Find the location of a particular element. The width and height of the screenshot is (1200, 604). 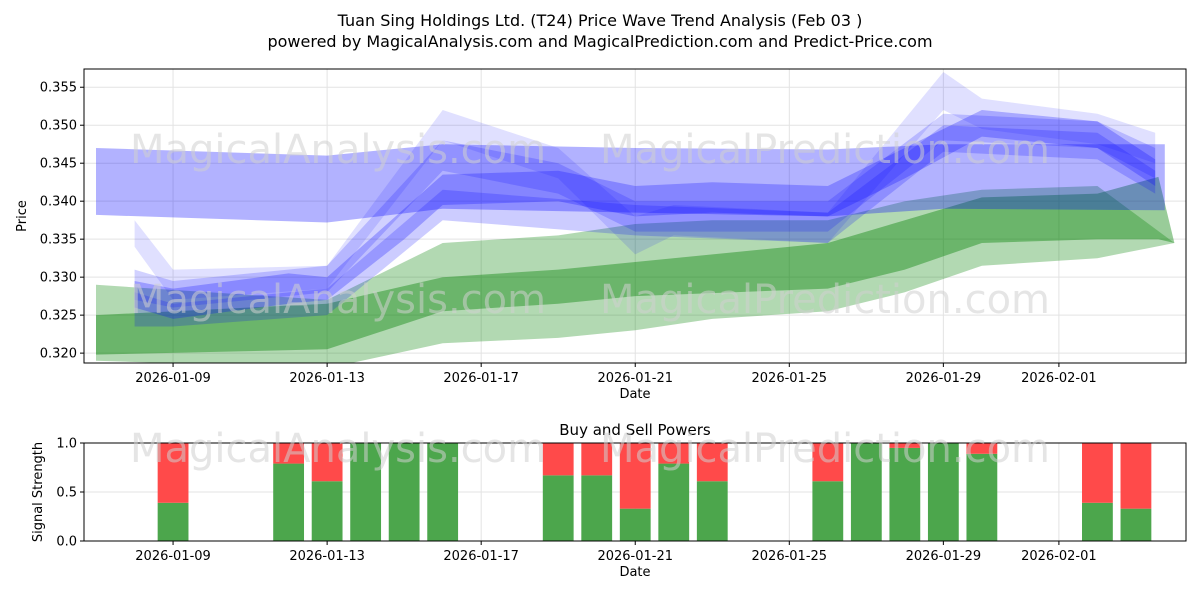

watermark-prediction-2: MagicalPrediction.com is located at coordinates (825, 300).